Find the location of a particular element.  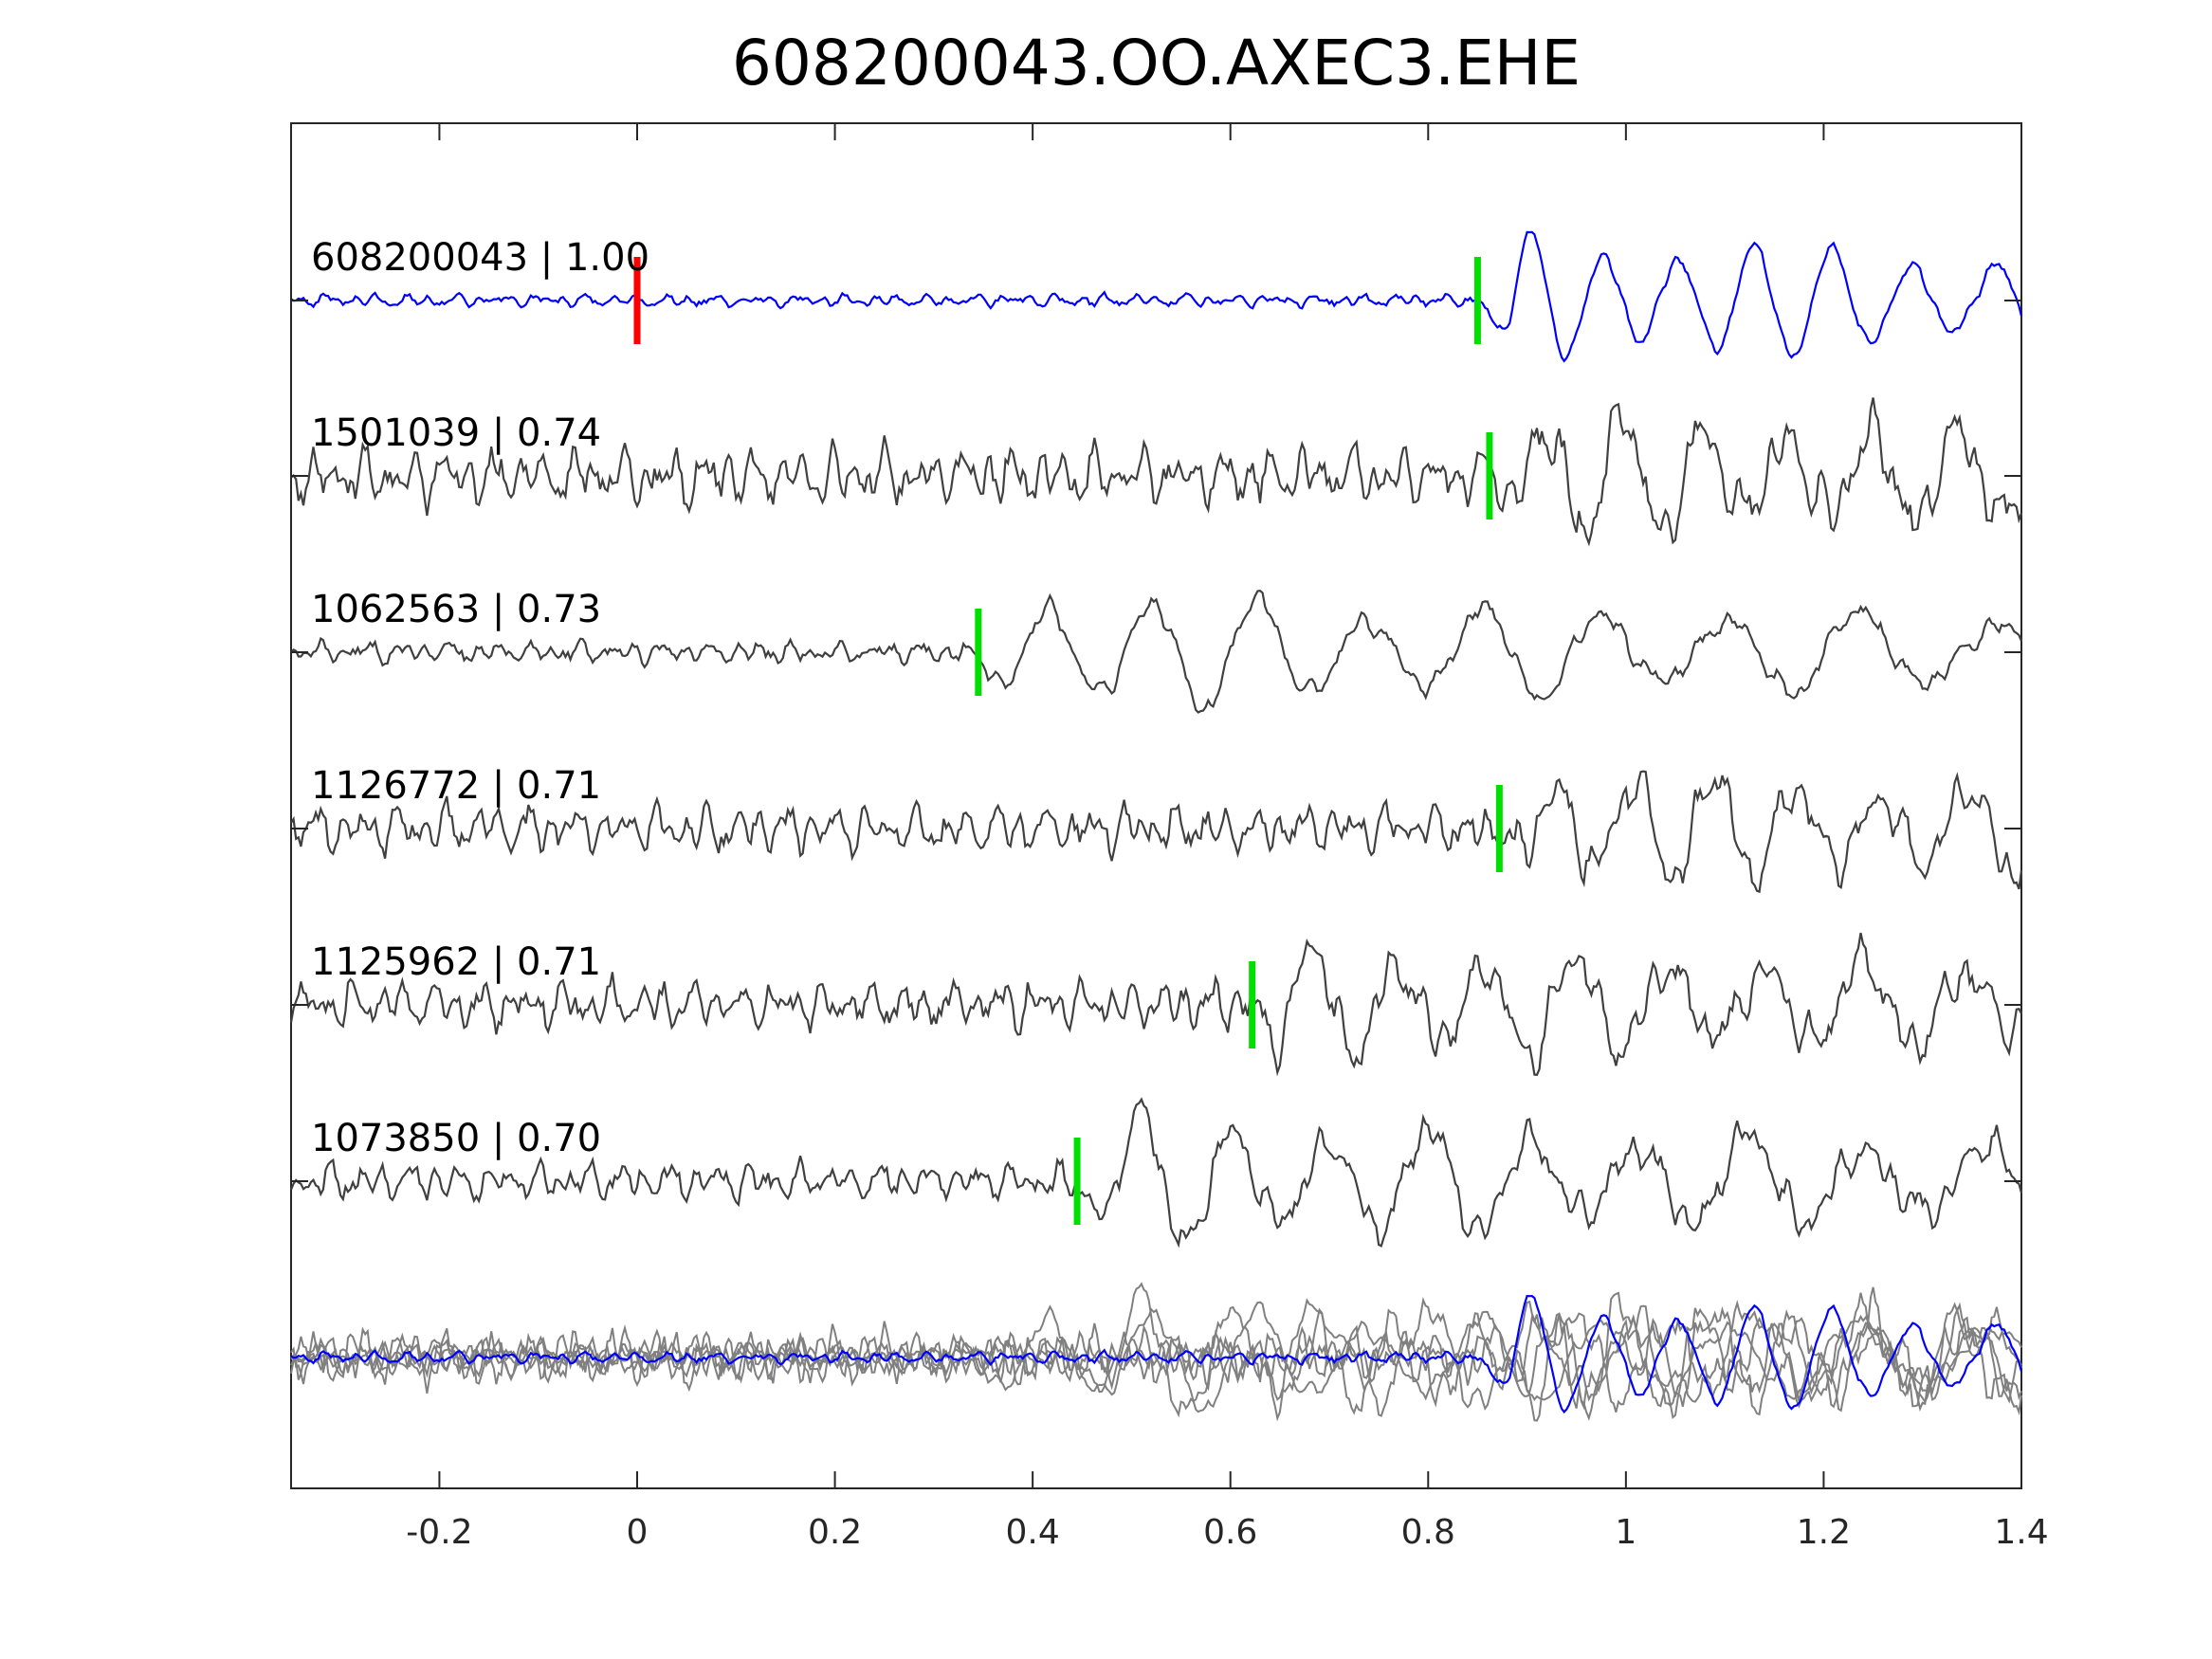

x-tick-label: 0.4 is located at coordinates (1033, 1532).